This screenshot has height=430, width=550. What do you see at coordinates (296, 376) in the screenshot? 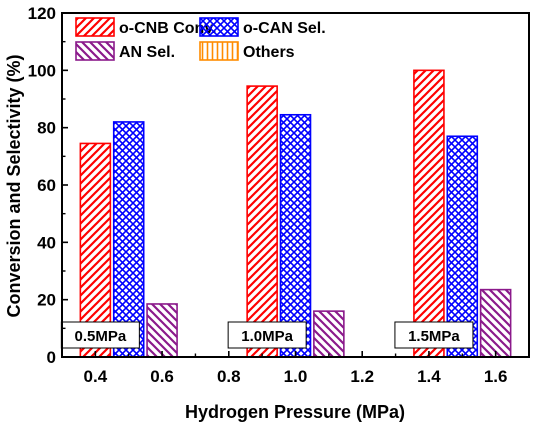
I see `x-tick-label: 1.0` at bounding box center [296, 376].